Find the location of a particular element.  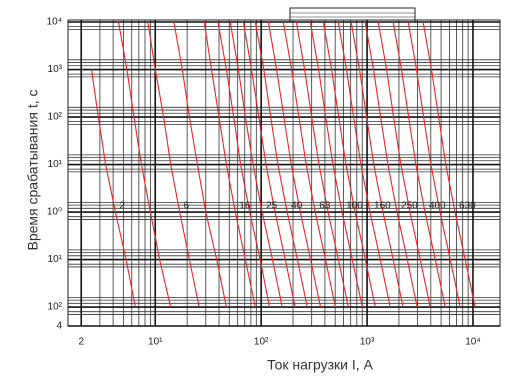

y-tick-label: 10⁴ is located at coordinates (54, 22).